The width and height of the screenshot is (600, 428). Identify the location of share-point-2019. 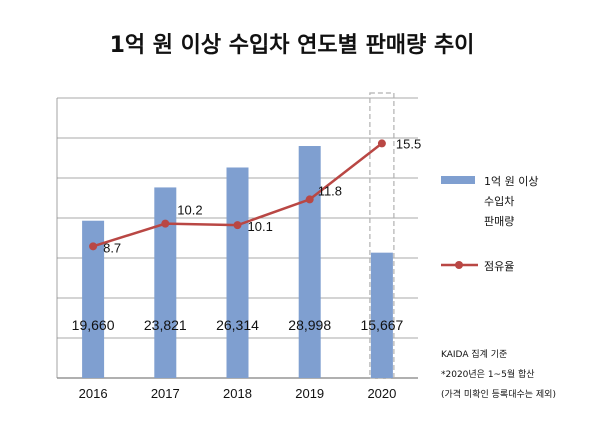
(309, 199).